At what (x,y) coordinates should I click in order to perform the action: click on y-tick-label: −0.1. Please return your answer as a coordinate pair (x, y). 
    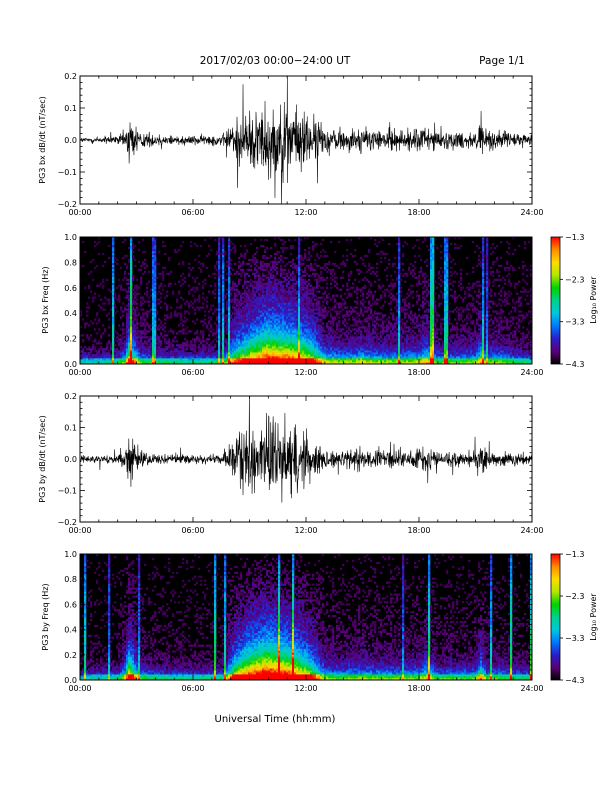
    Looking at the image, I should click on (67, 172).